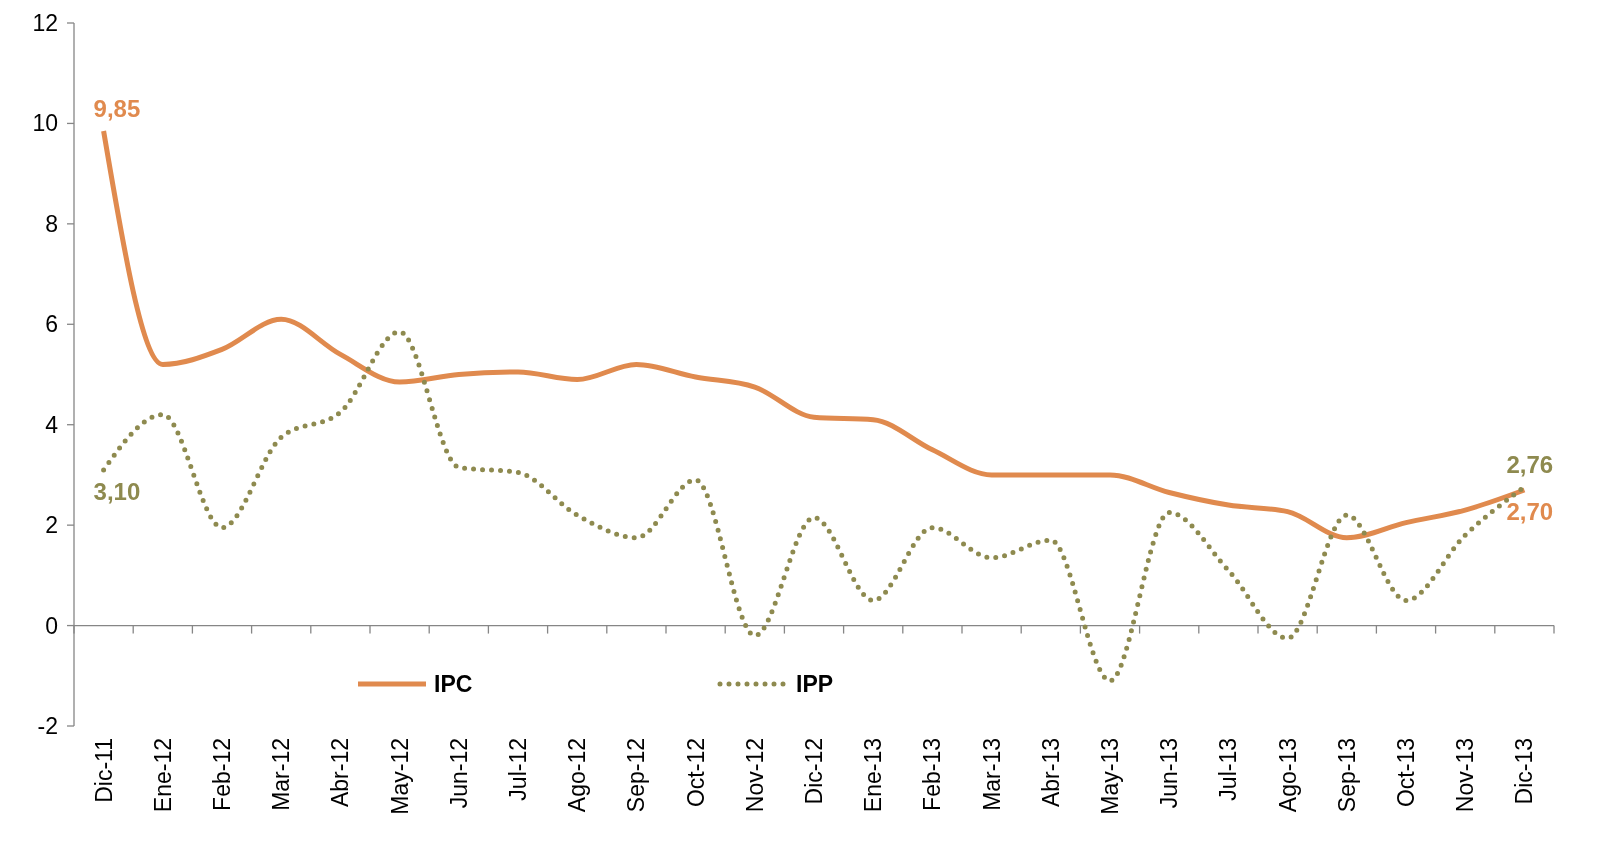  What do you see at coordinates (340, 773) in the screenshot?
I see `x-tick-label: Abr-12` at bounding box center [340, 773].